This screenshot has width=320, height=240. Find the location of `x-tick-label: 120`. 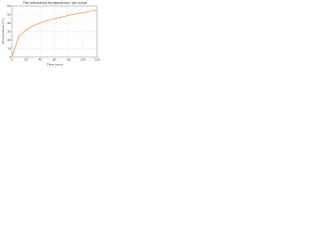

x-tick-label: 120 is located at coordinates (97, 60).